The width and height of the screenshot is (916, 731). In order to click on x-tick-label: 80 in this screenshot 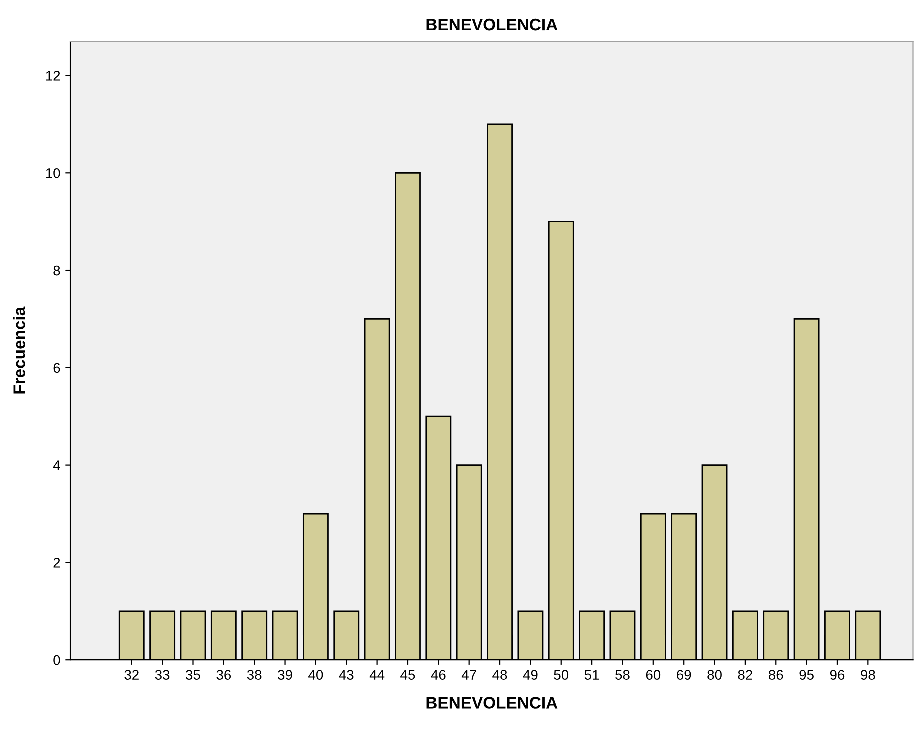, I will do `click(715, 675)`.